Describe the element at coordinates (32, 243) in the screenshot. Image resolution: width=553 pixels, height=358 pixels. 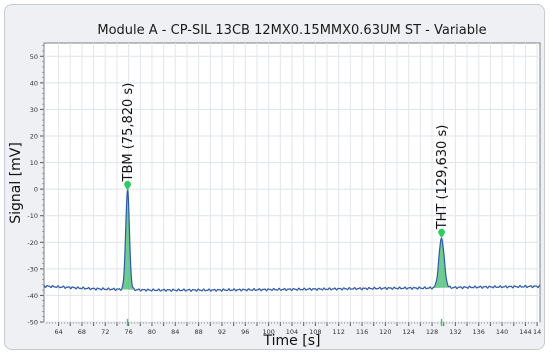
I see `y-tick-label: -20` at that location.